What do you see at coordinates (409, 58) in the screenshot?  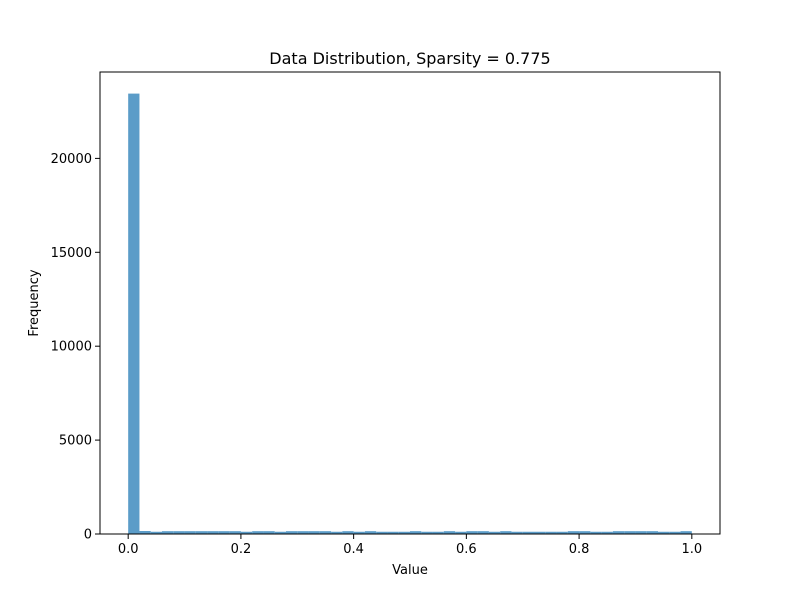 I see `chart-title: Data Distribution, Sparsity = 0.775` at bounding box center [409, 58].